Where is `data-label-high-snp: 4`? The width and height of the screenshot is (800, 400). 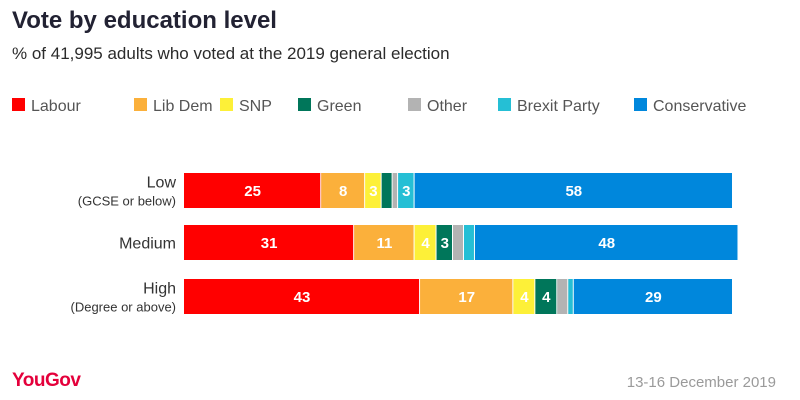 data-label-high-snp: 4 is located at coordinates (524, 297).